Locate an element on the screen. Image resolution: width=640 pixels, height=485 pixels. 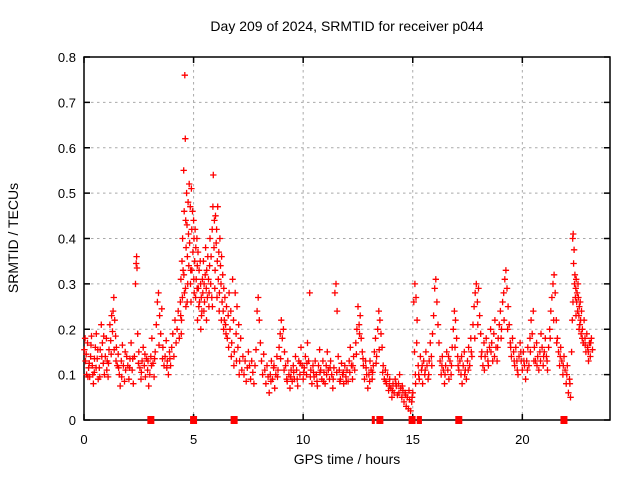
x-tick-label: 5 is located at coordinates (193, 439).